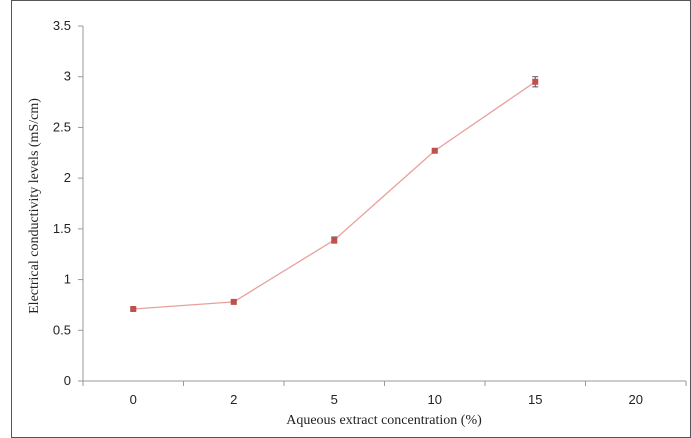 The image size is (691, 438). Describe the element at coordinates (67, 279) in the screenshot. I see `y-tick-label: 1` at that location.